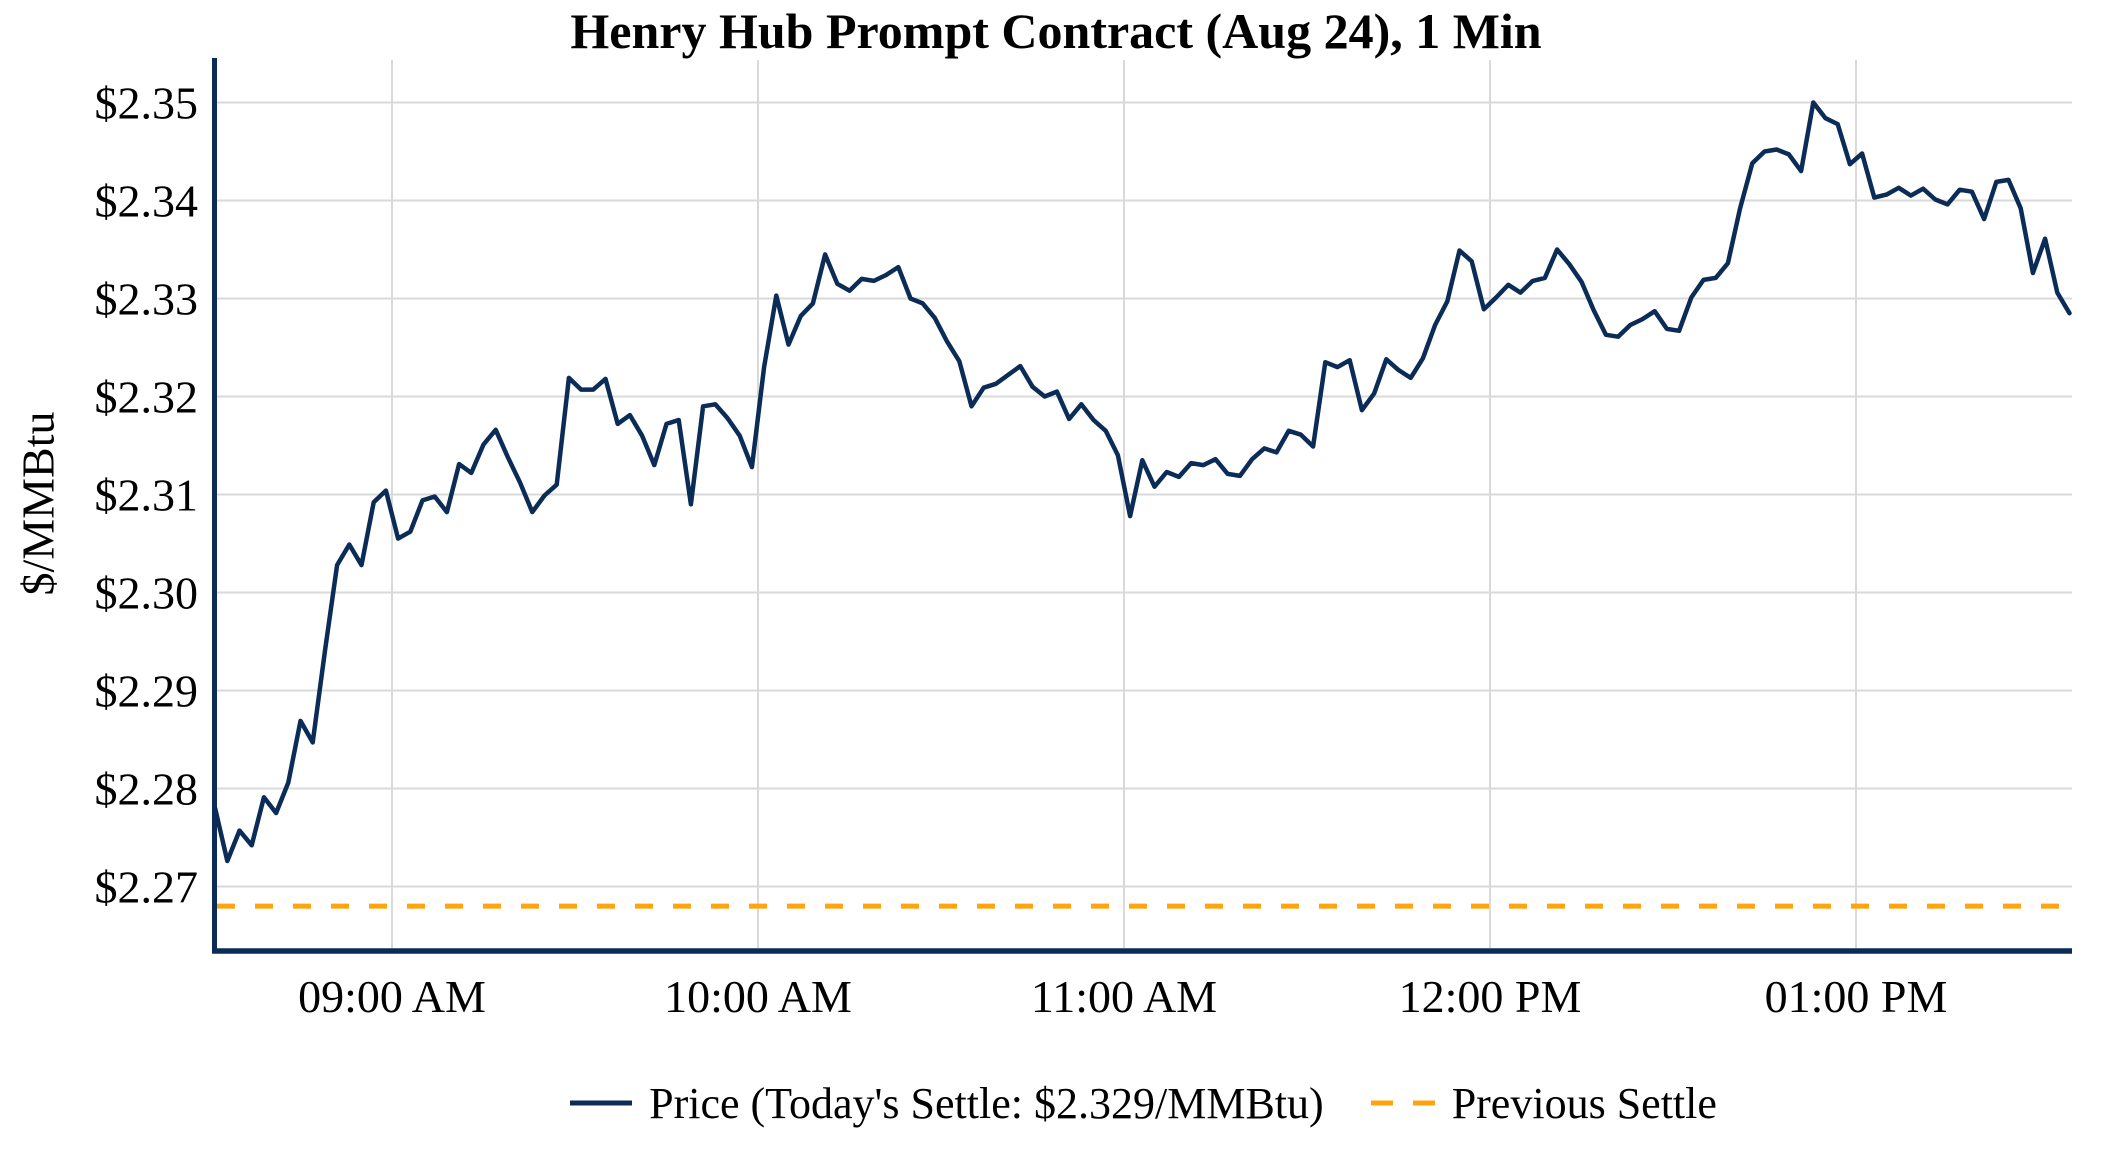 The image size is (2112, 1152). Describe the element at coordinates (1856, 996) in the screenshot. I see `x-tick-label: 01:00 PM` at that location.